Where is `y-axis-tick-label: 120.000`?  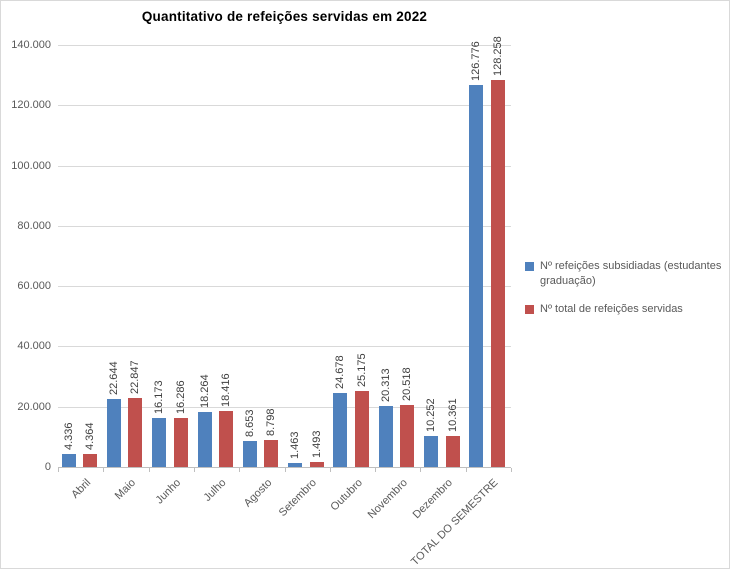 y-axis-tick-label: 120.000 is located at coordinates (31, 105).